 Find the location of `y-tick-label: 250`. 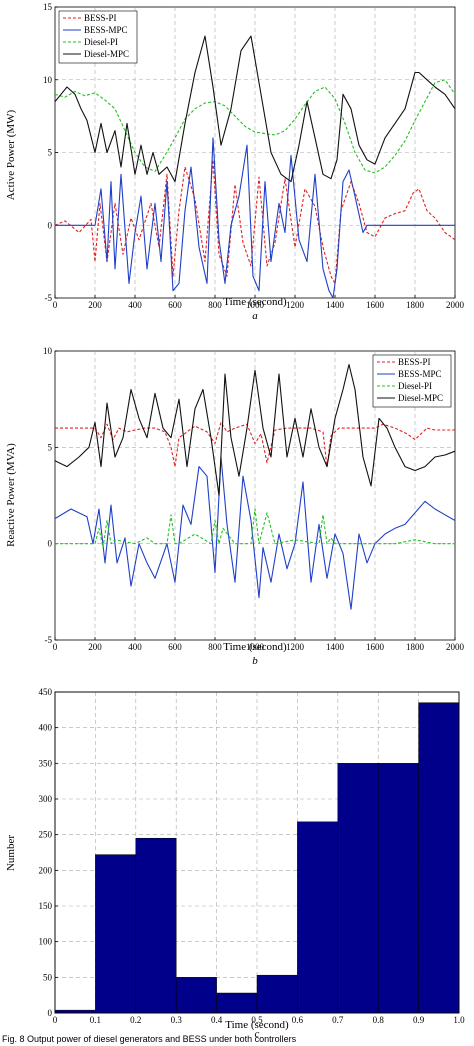

y-tick-label: 250 is located at coordinates (46, 835).